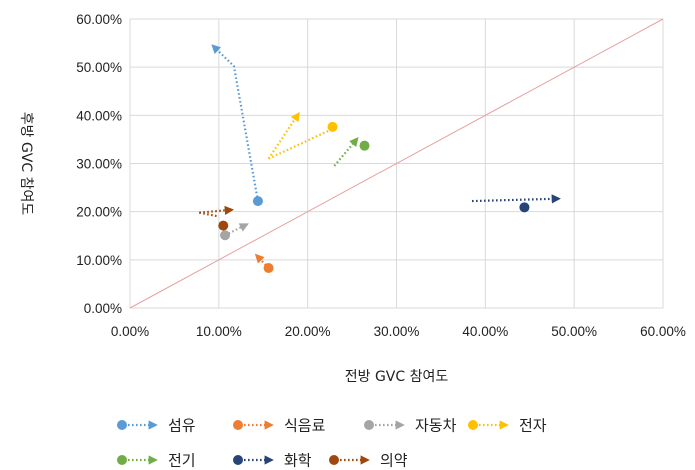 The height and width of the screenshot is (470, 695). Describe the element at coordinates (182, 461) in the screenshot. I see `legend-label: 전기` at that location.